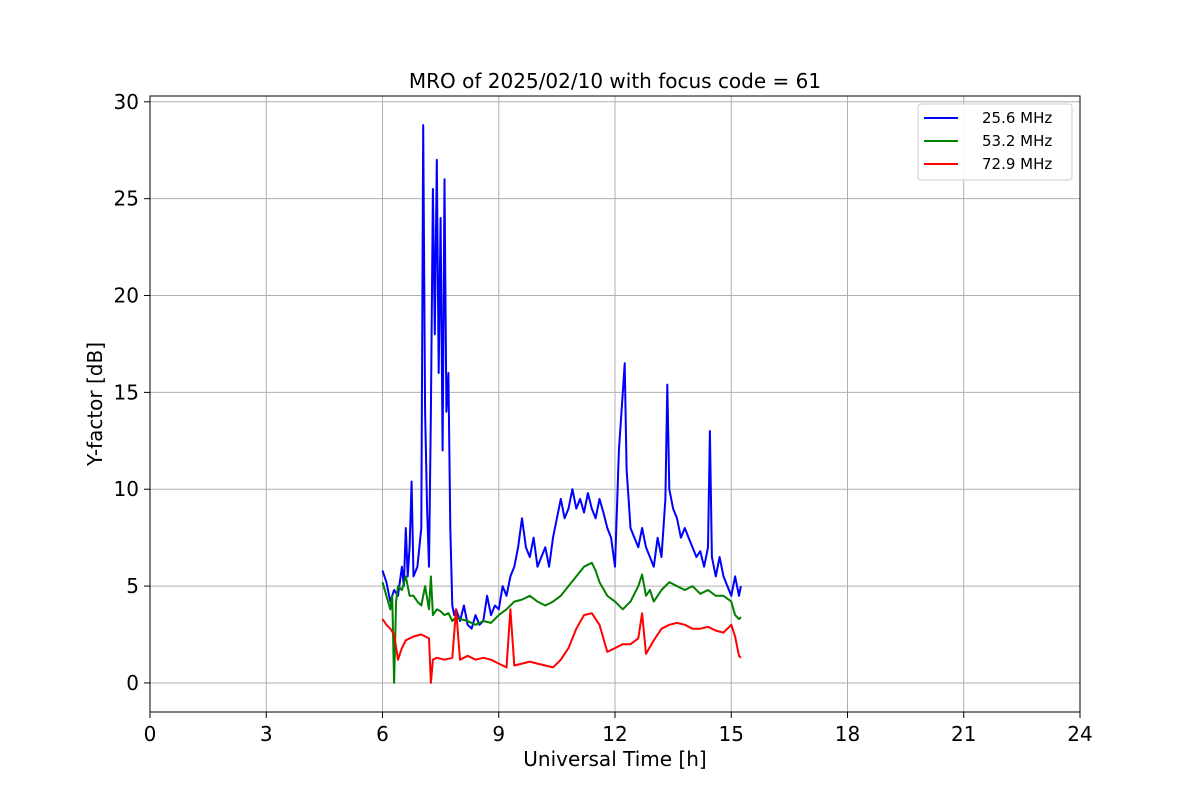 The image size is (1200, 800). What do you see at coordinates (126, 489) in the screenshot?
I see `y-tick-label: 10` at bounding box center [126, 489].